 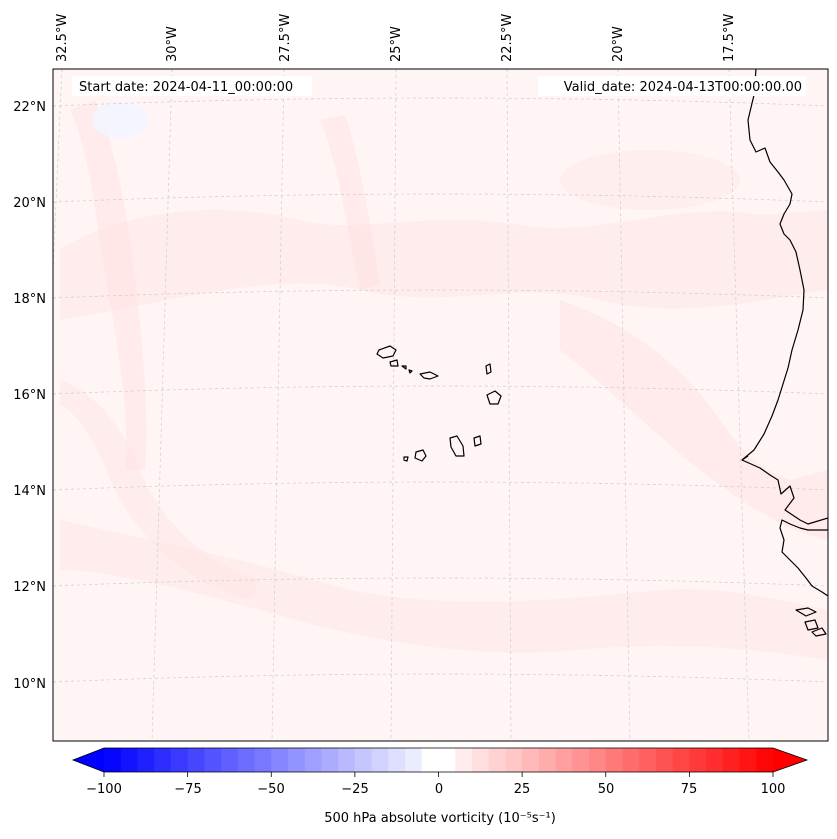 I want to click on lat-label-14n: 14°N, so click(x=29, y=491).